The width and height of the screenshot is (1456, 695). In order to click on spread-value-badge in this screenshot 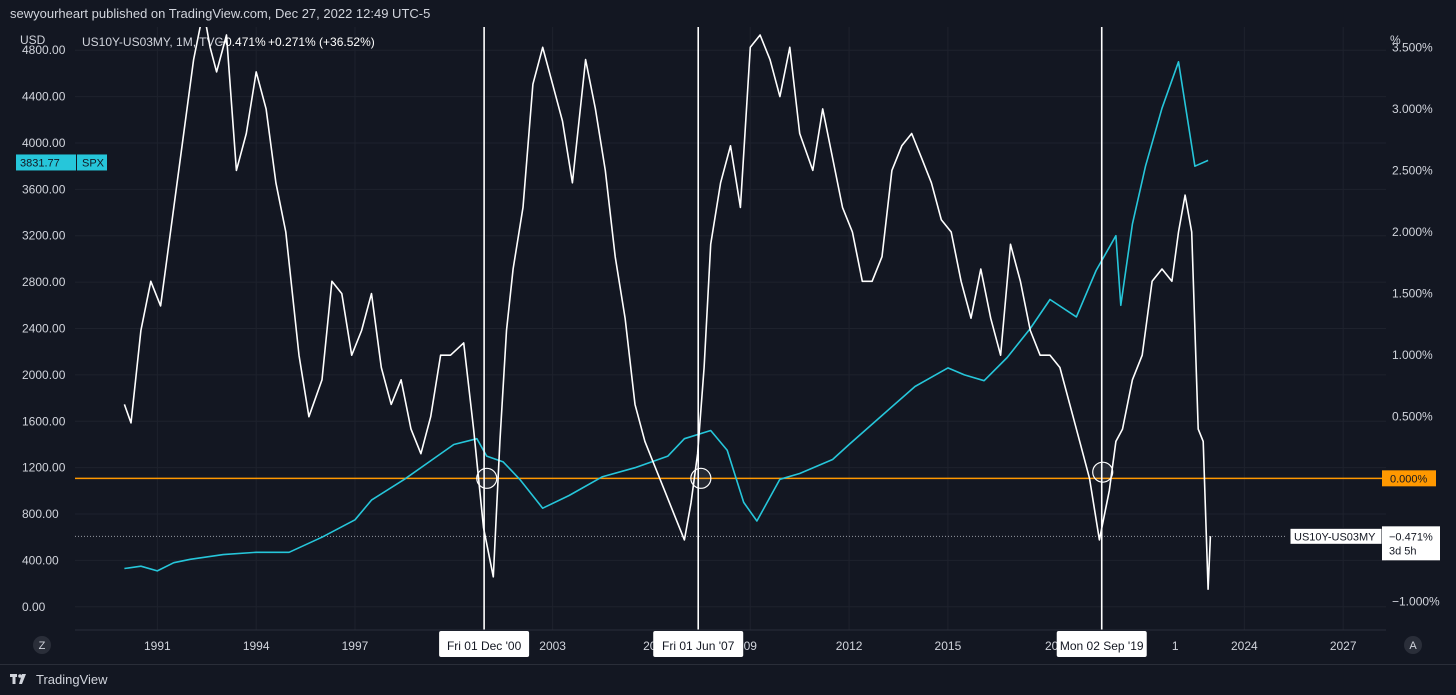, I will do `click(1411, 543)`.